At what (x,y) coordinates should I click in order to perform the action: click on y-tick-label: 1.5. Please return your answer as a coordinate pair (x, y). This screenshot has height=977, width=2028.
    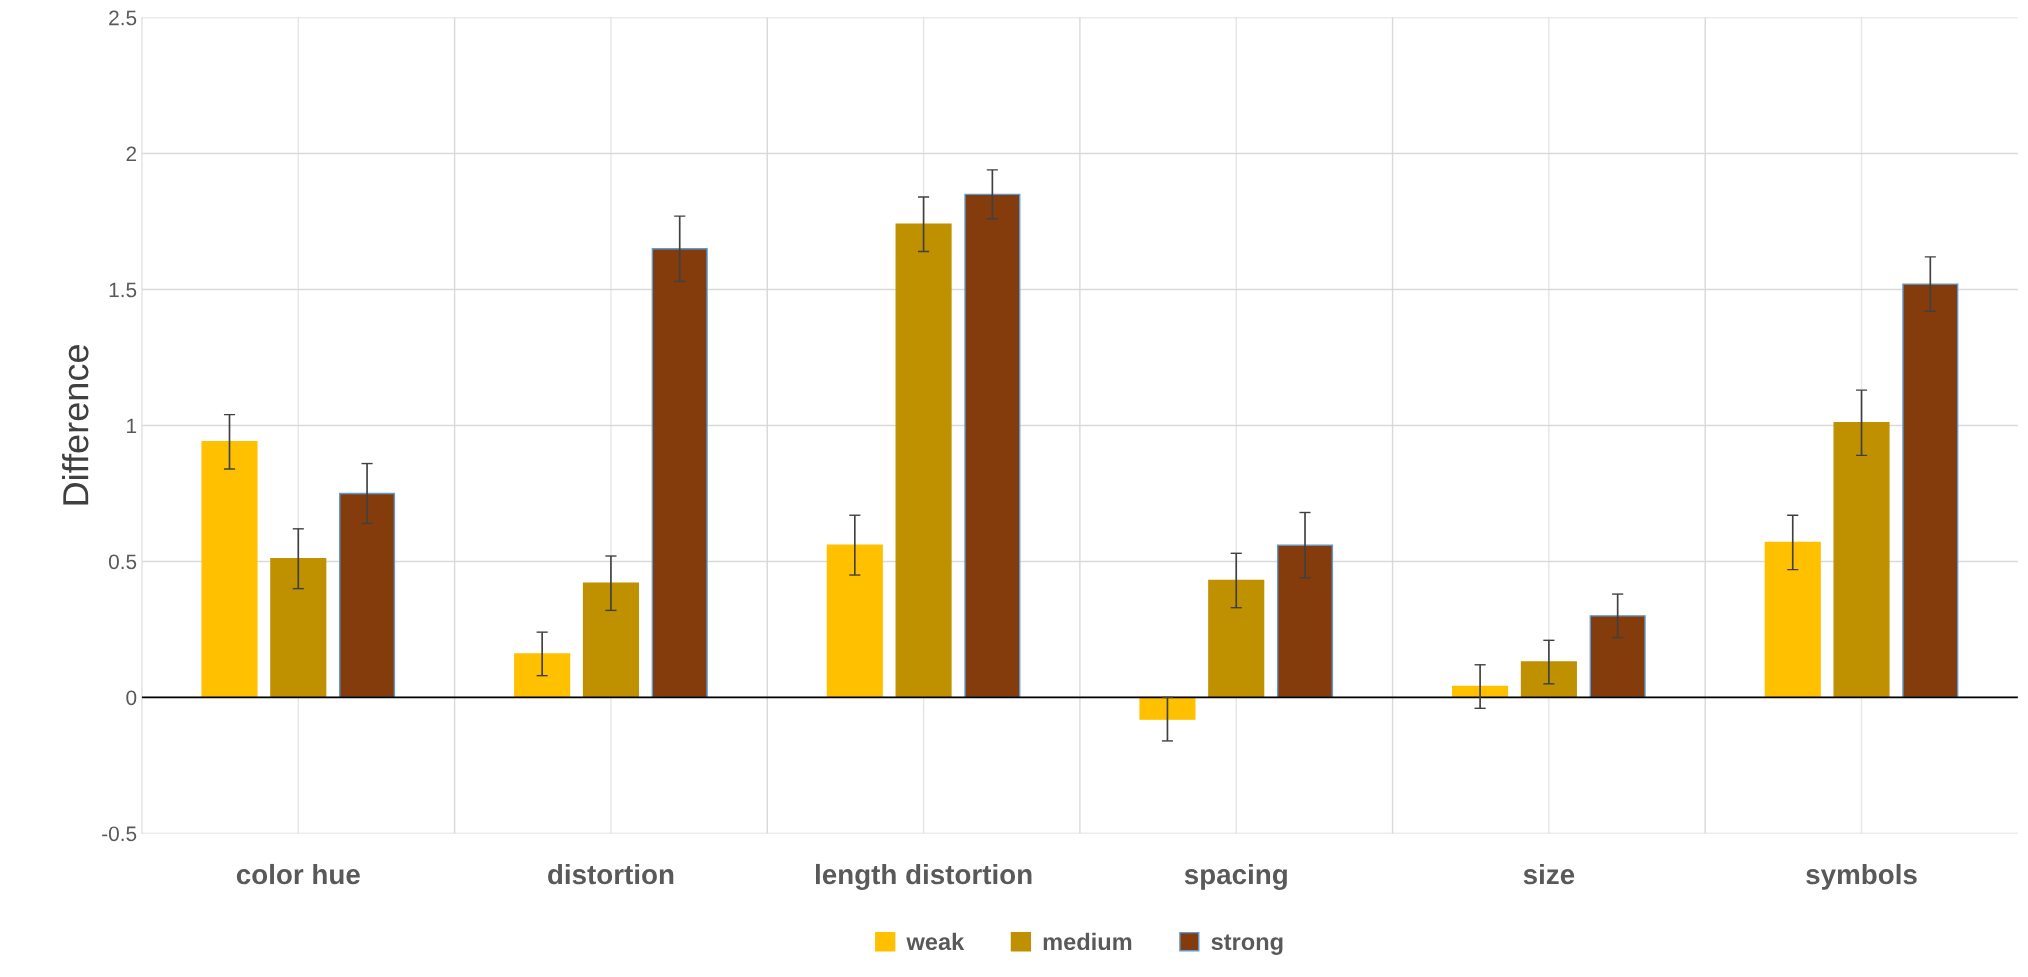
    Looking at the image, I should click on (123, 290).